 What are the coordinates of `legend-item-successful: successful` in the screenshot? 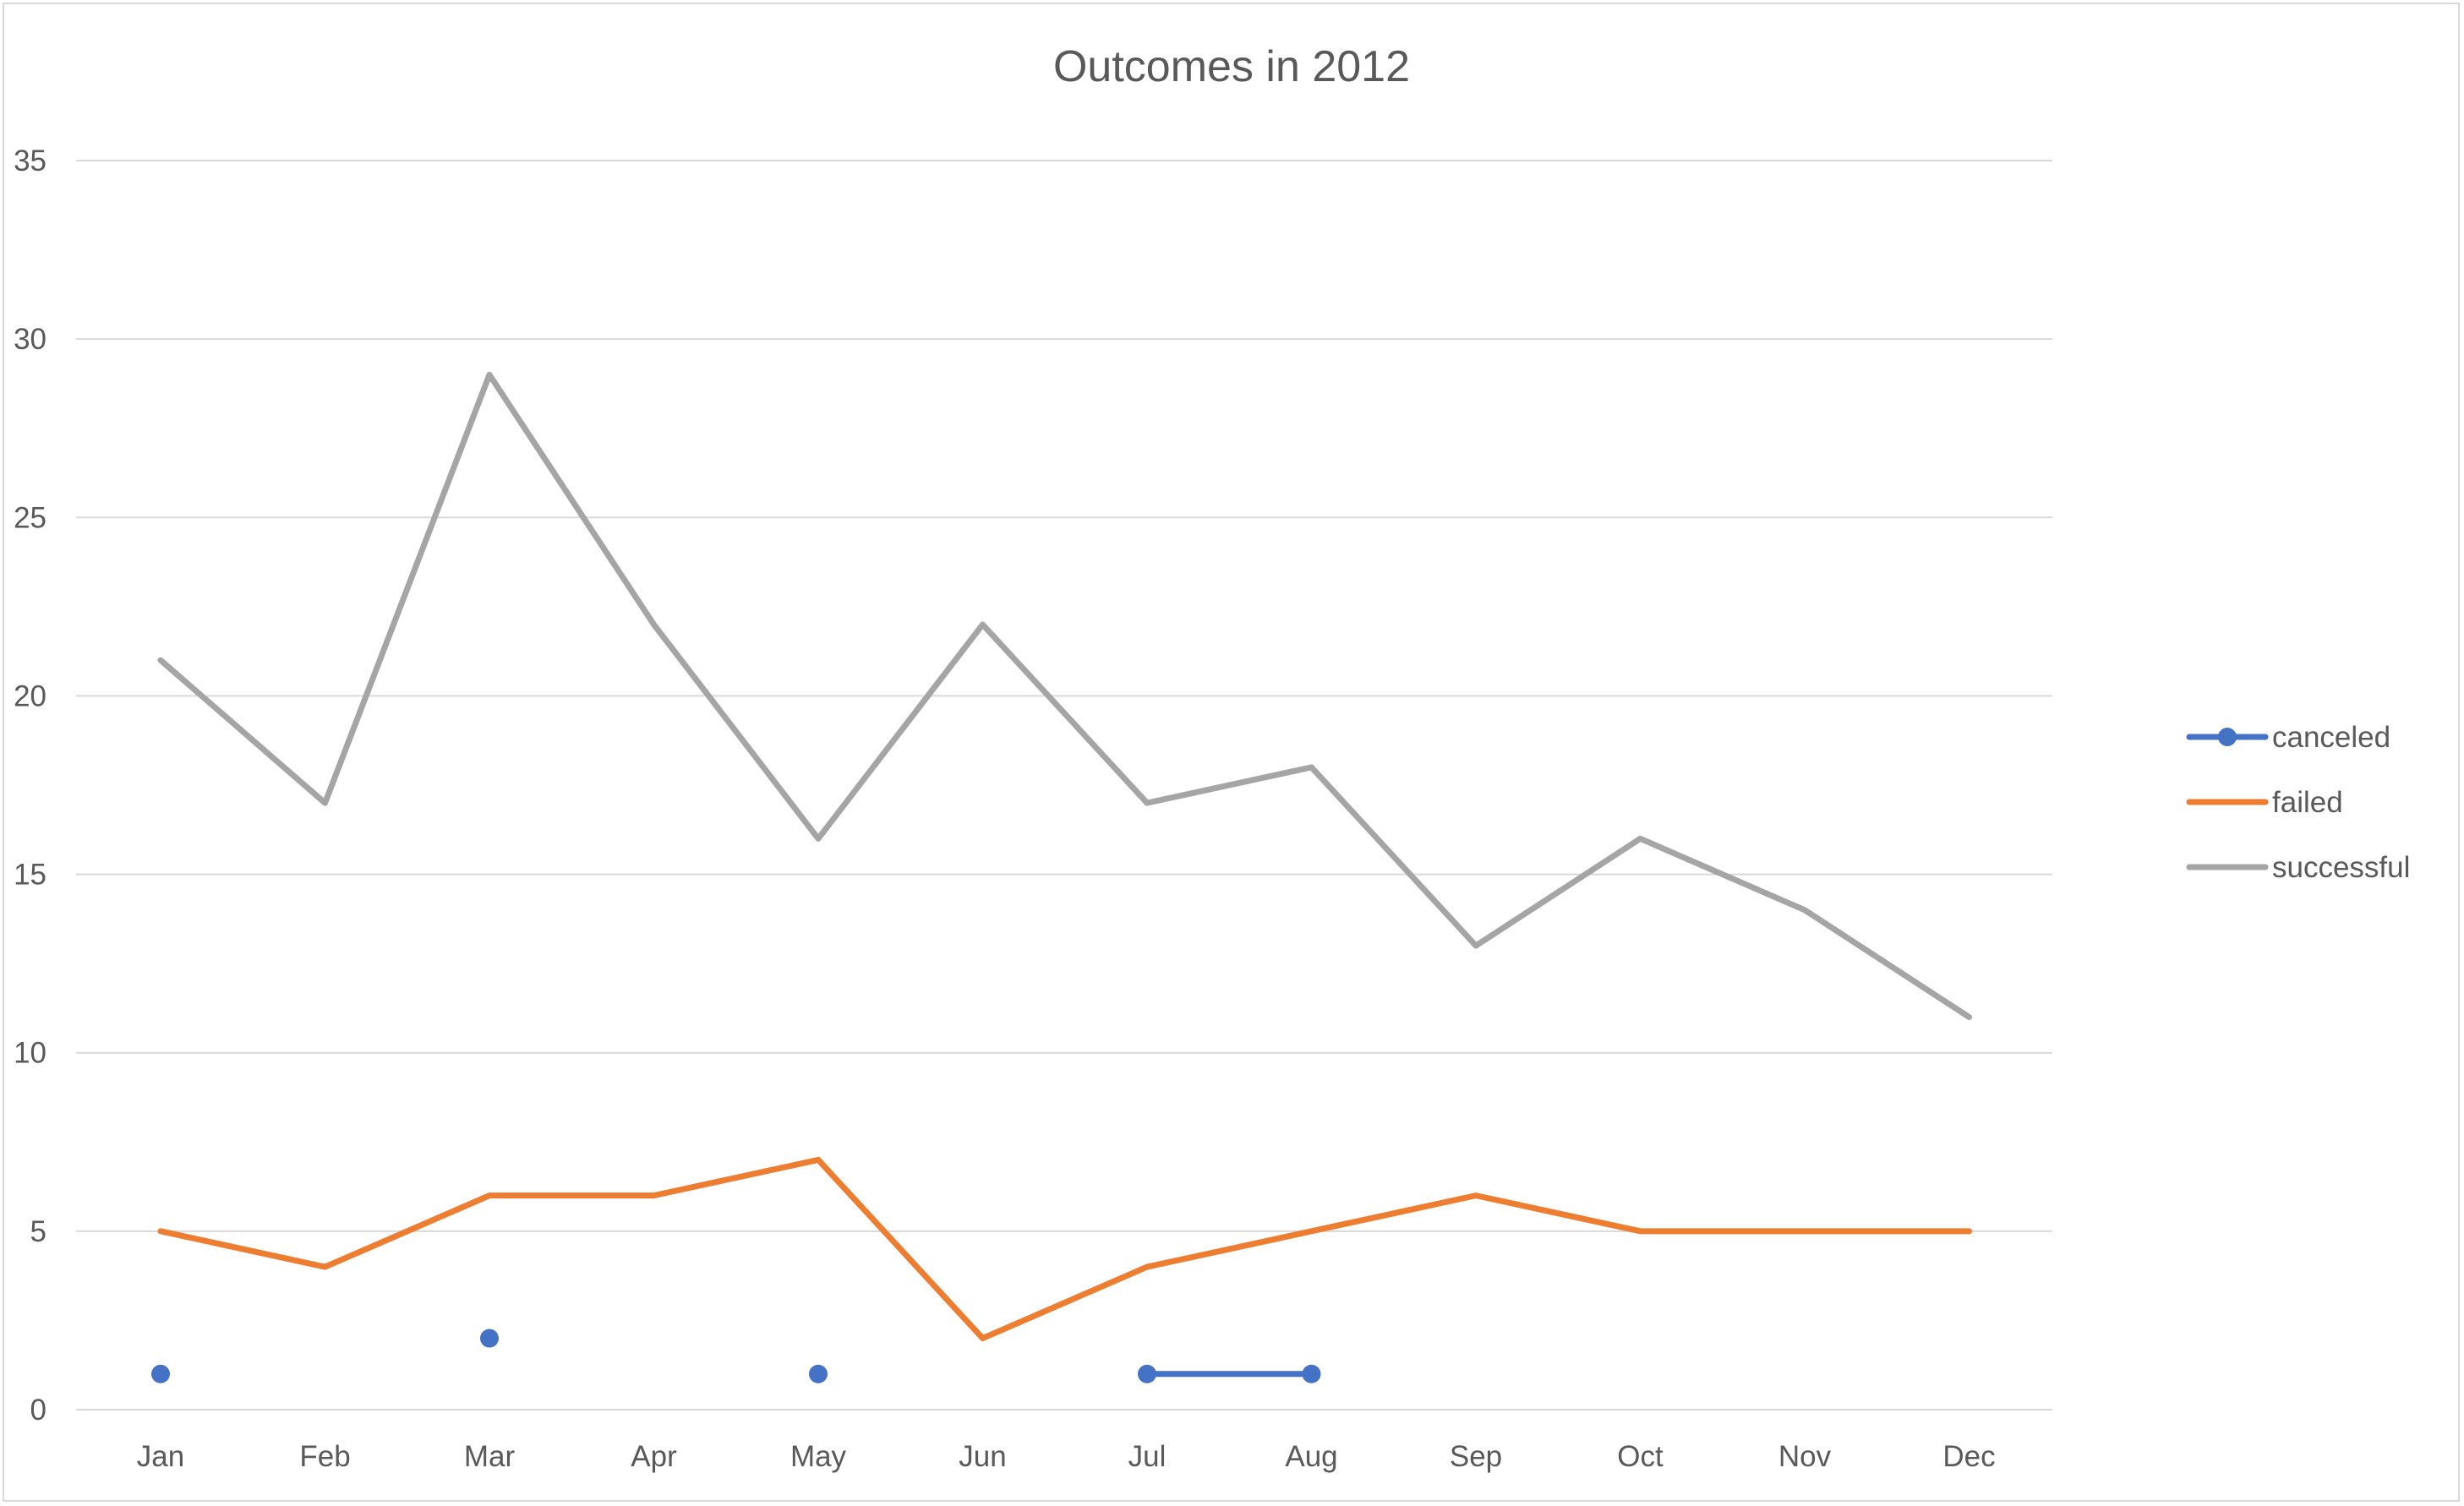 It's located at (2298, 868).